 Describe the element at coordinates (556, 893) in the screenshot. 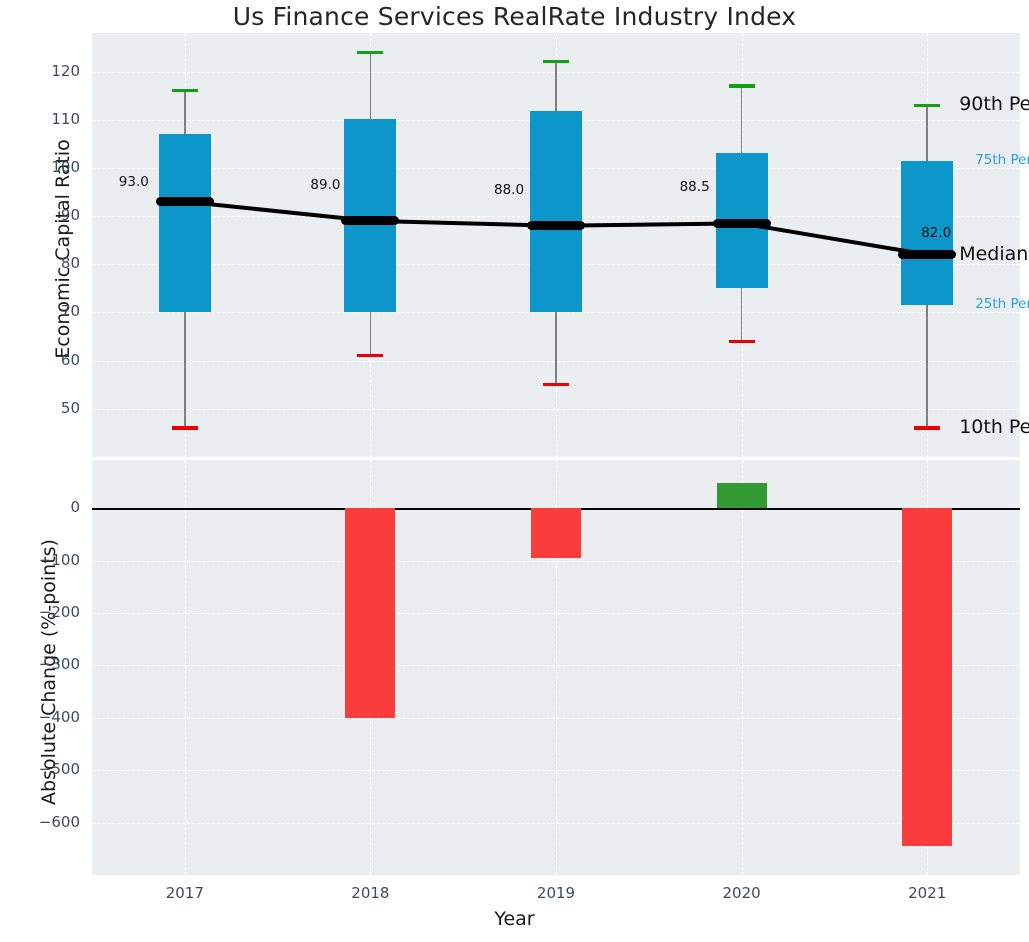

I see `x-tick-label-2019: 2019` at that location.